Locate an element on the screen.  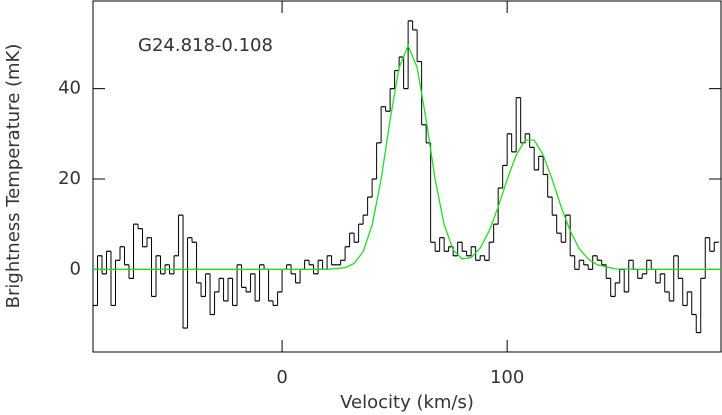
y-tick-label: 40 is located at coordinates (69, 88).